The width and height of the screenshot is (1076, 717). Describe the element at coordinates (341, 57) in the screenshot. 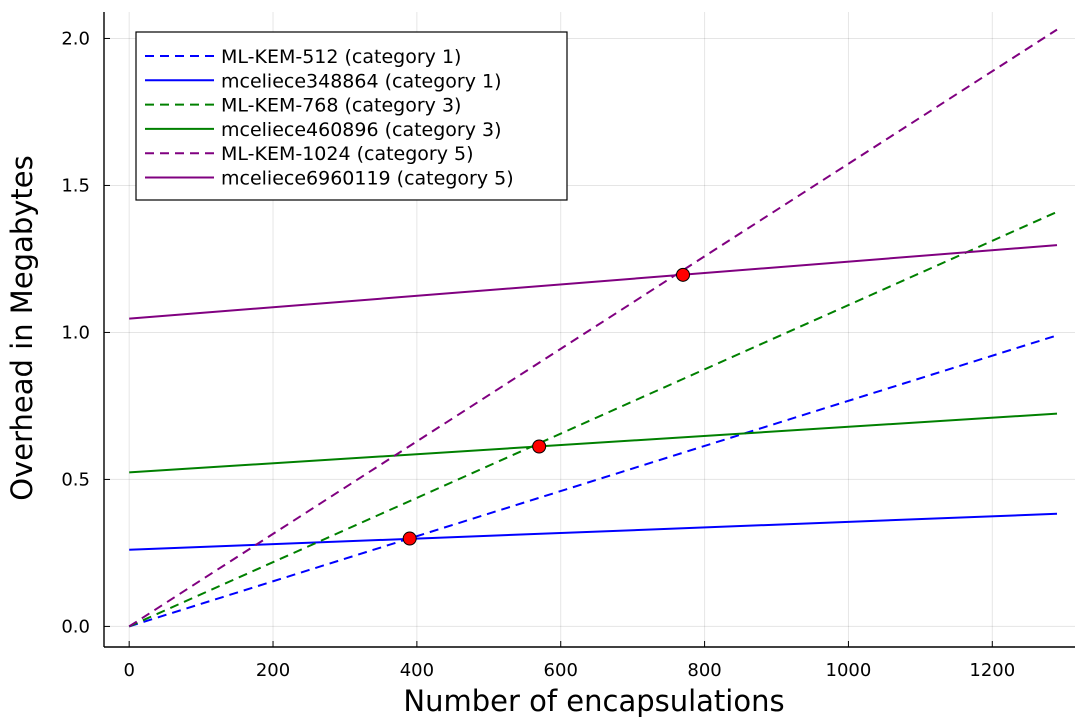

I see `legend-label: ML-KEM-512 (category 1)` at that location.